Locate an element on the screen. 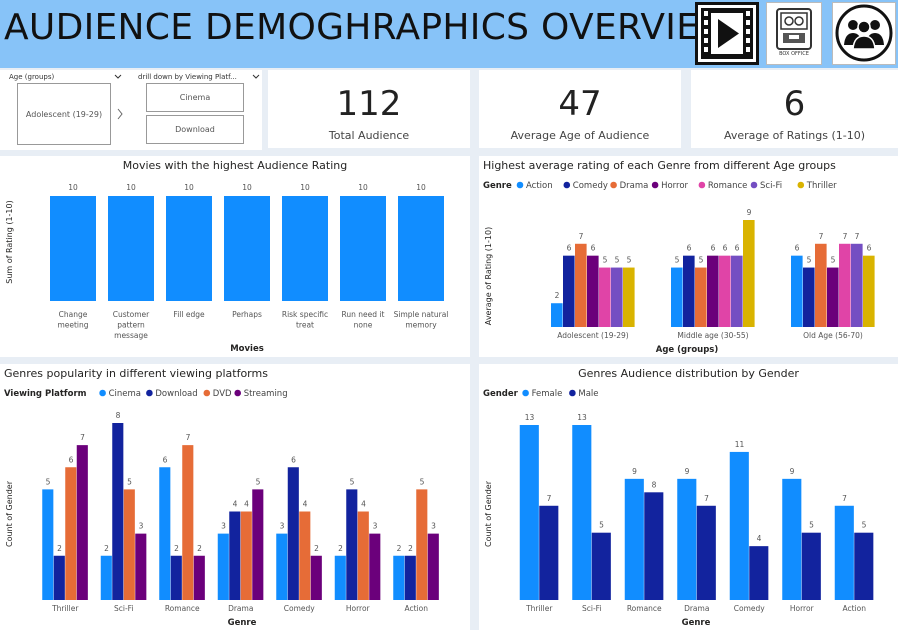 The height and width of the screenshot is (630, 898). box-office-icon: BOX OFFICE is located at coordinates (794, 33).